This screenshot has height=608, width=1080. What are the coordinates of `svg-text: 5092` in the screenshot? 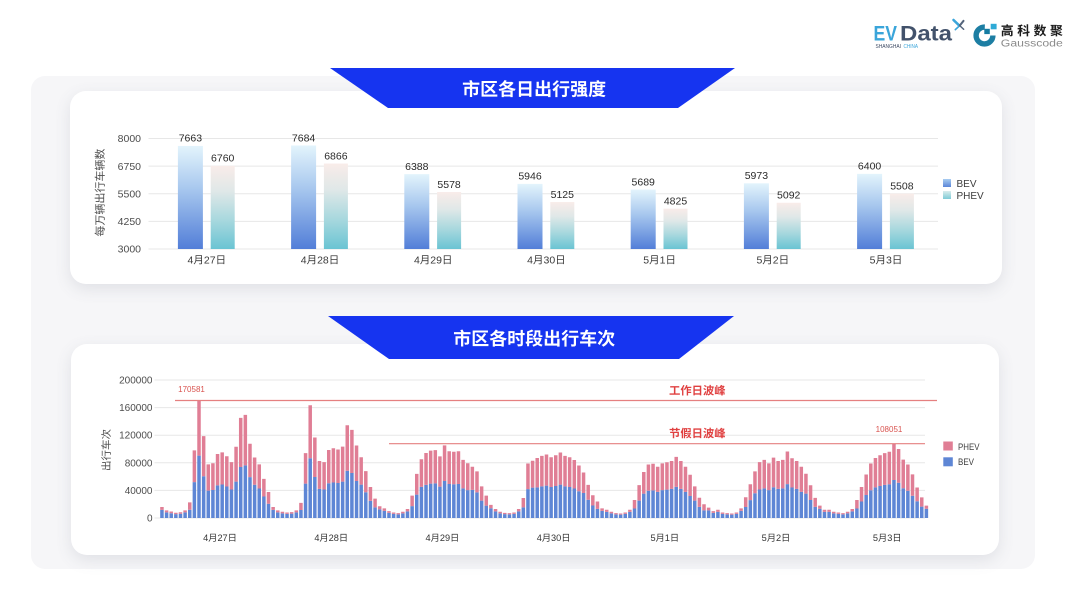 It's located at (789, 196).